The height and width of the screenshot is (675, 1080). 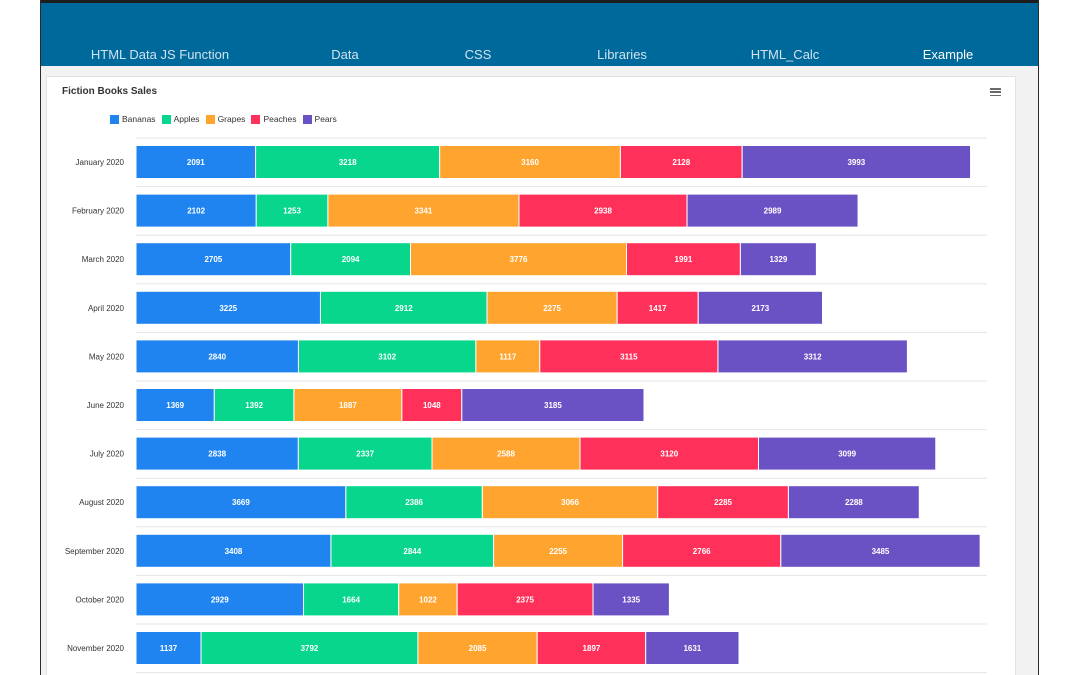 I want to click on data-label: 1048, so click(x=432, y=405).